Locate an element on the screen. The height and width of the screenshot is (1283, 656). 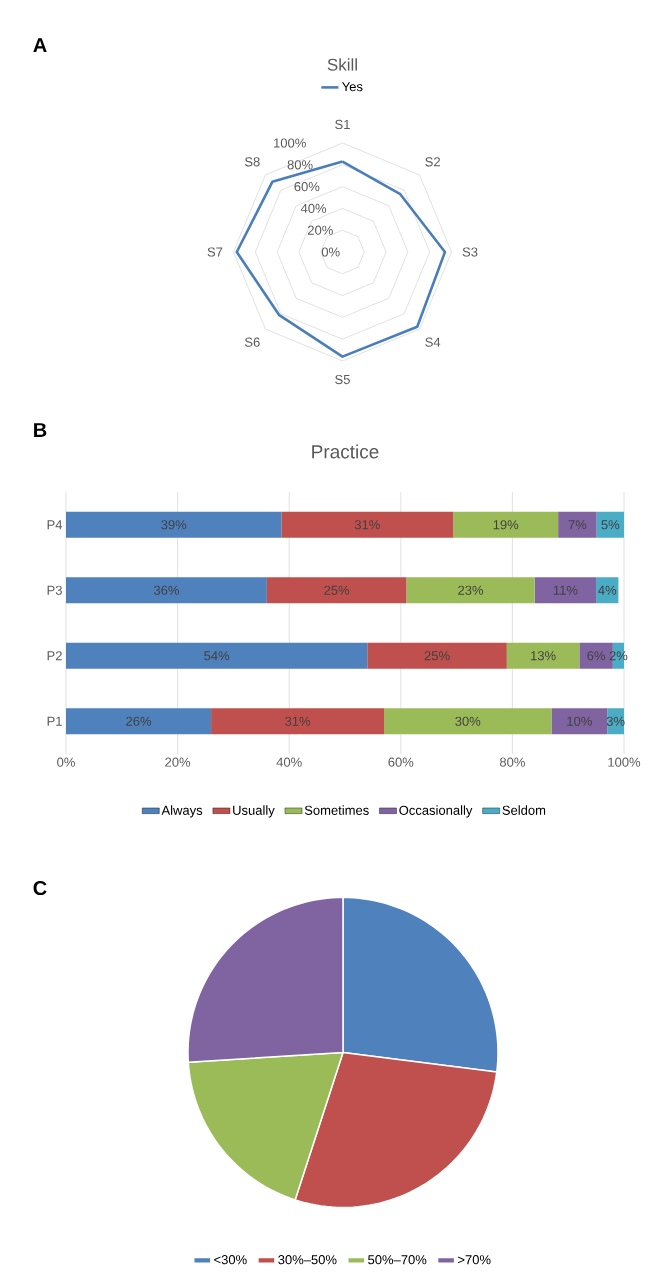
legend-label: <30% is located at coordinates (230, 1260).